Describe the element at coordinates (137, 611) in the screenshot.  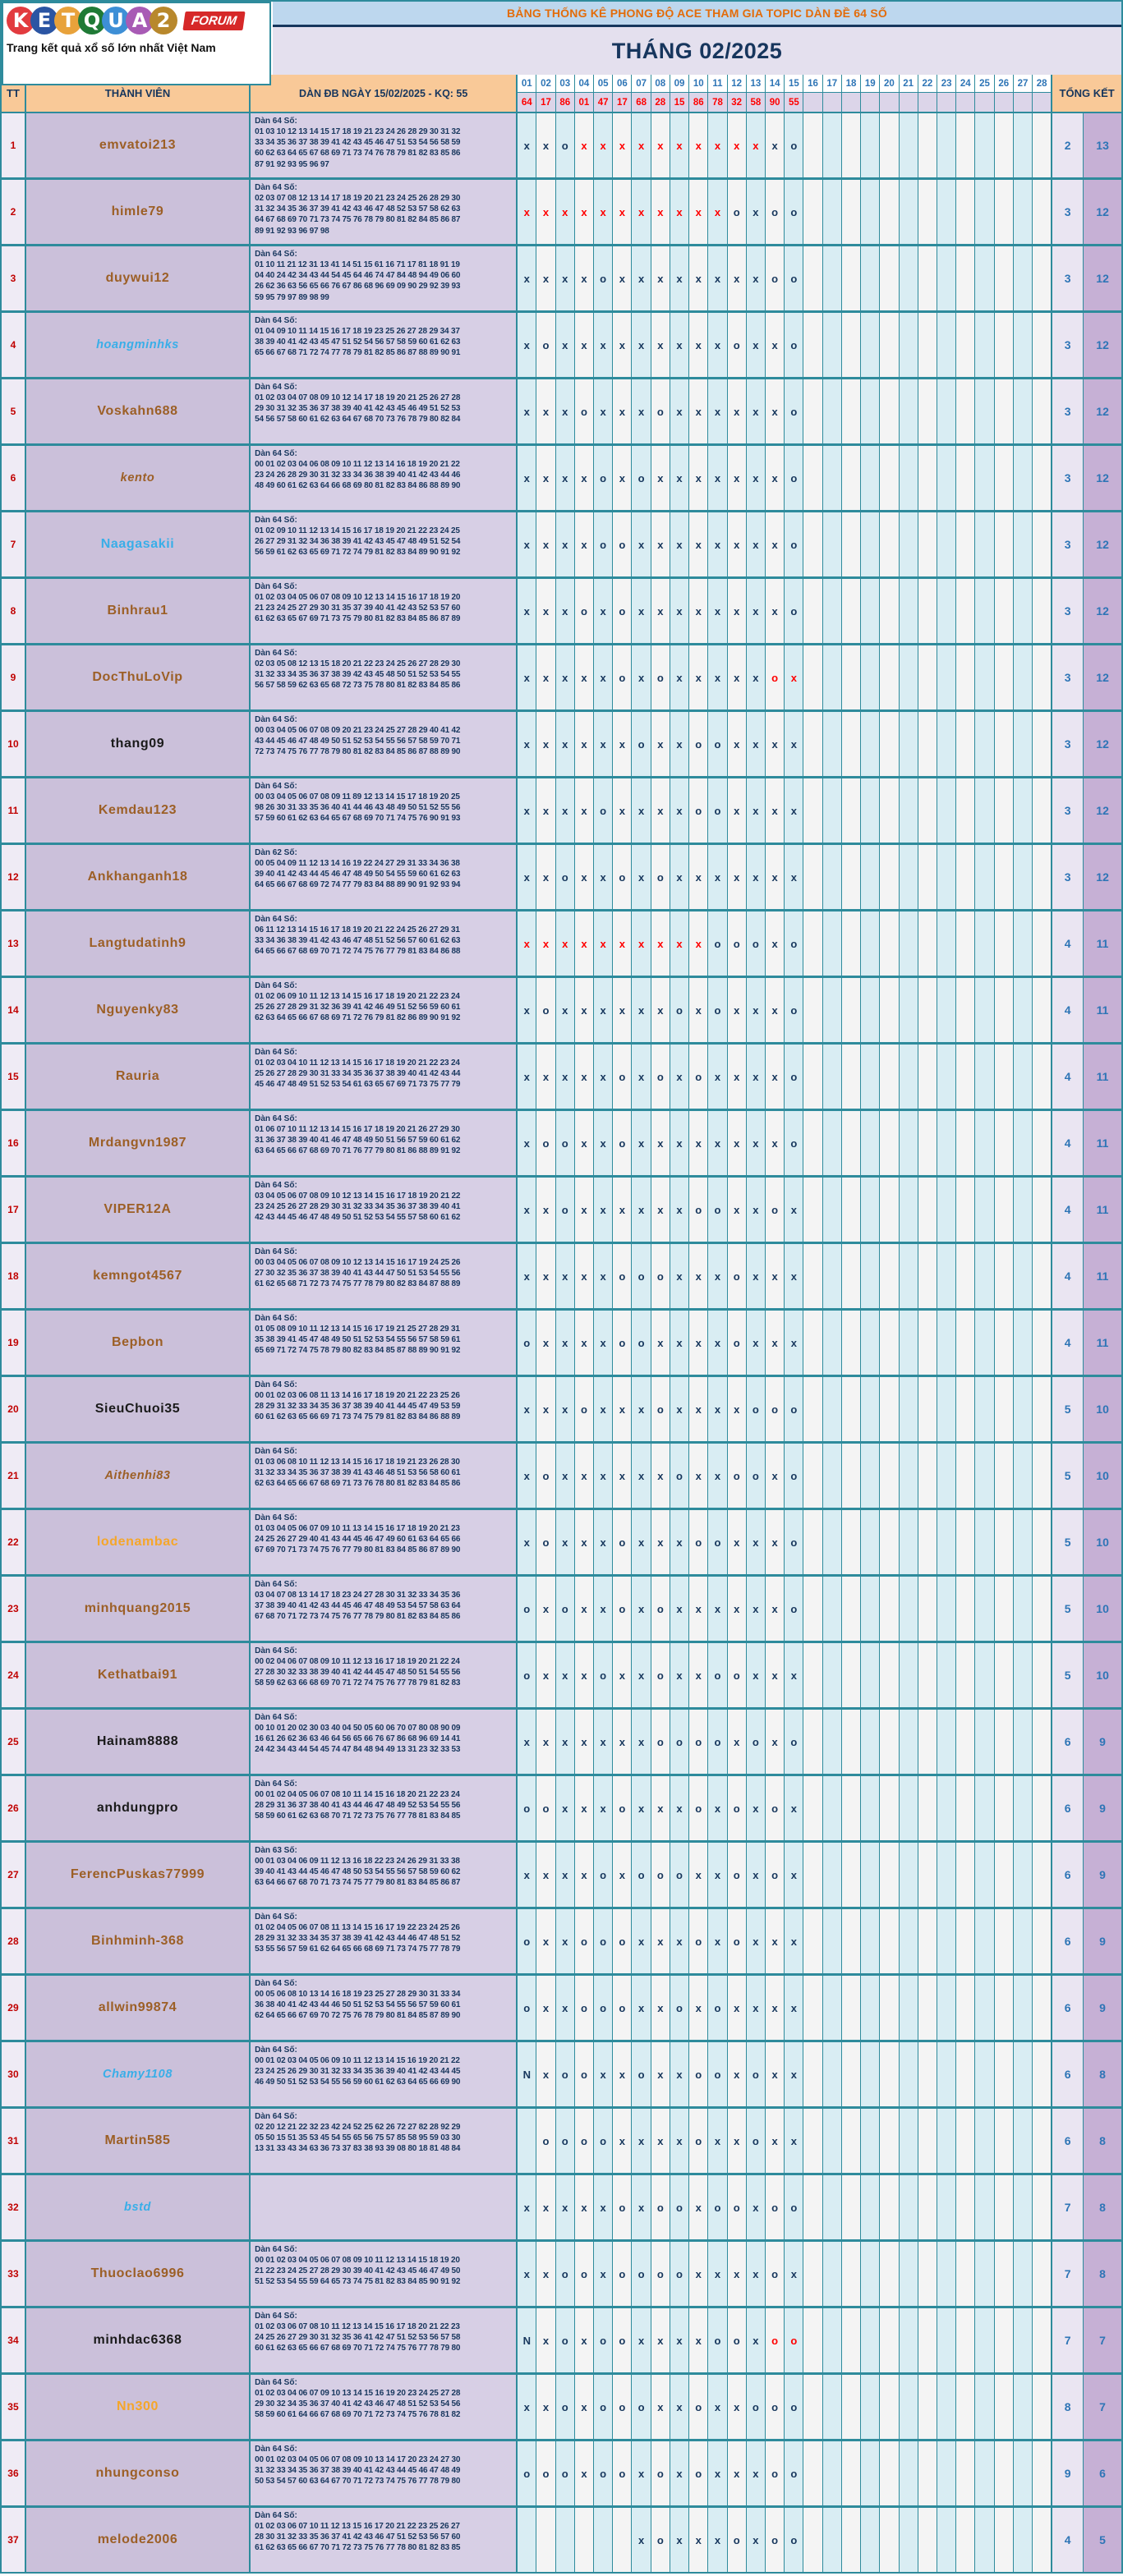
I see `member-name: Binhrau1` at that location.